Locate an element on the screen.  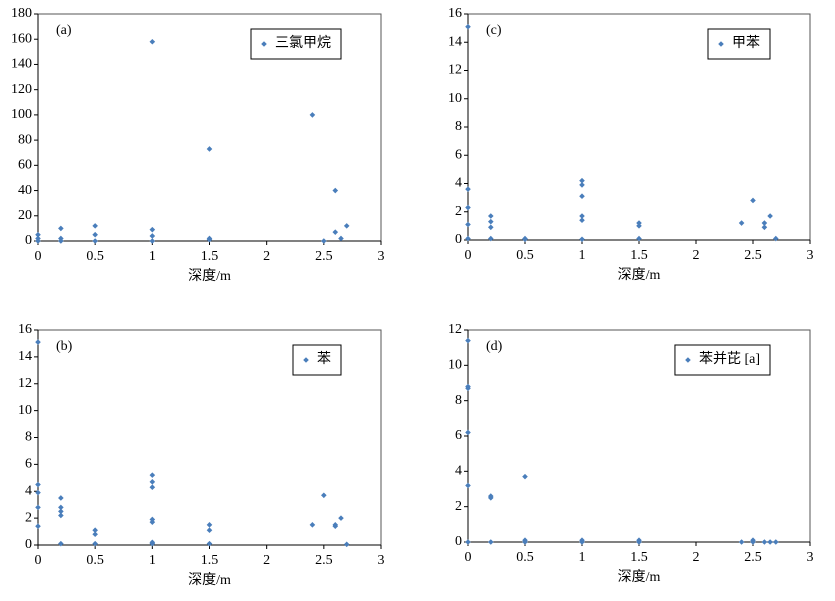
panel-label: (b) is located at coordinates (64, 346).